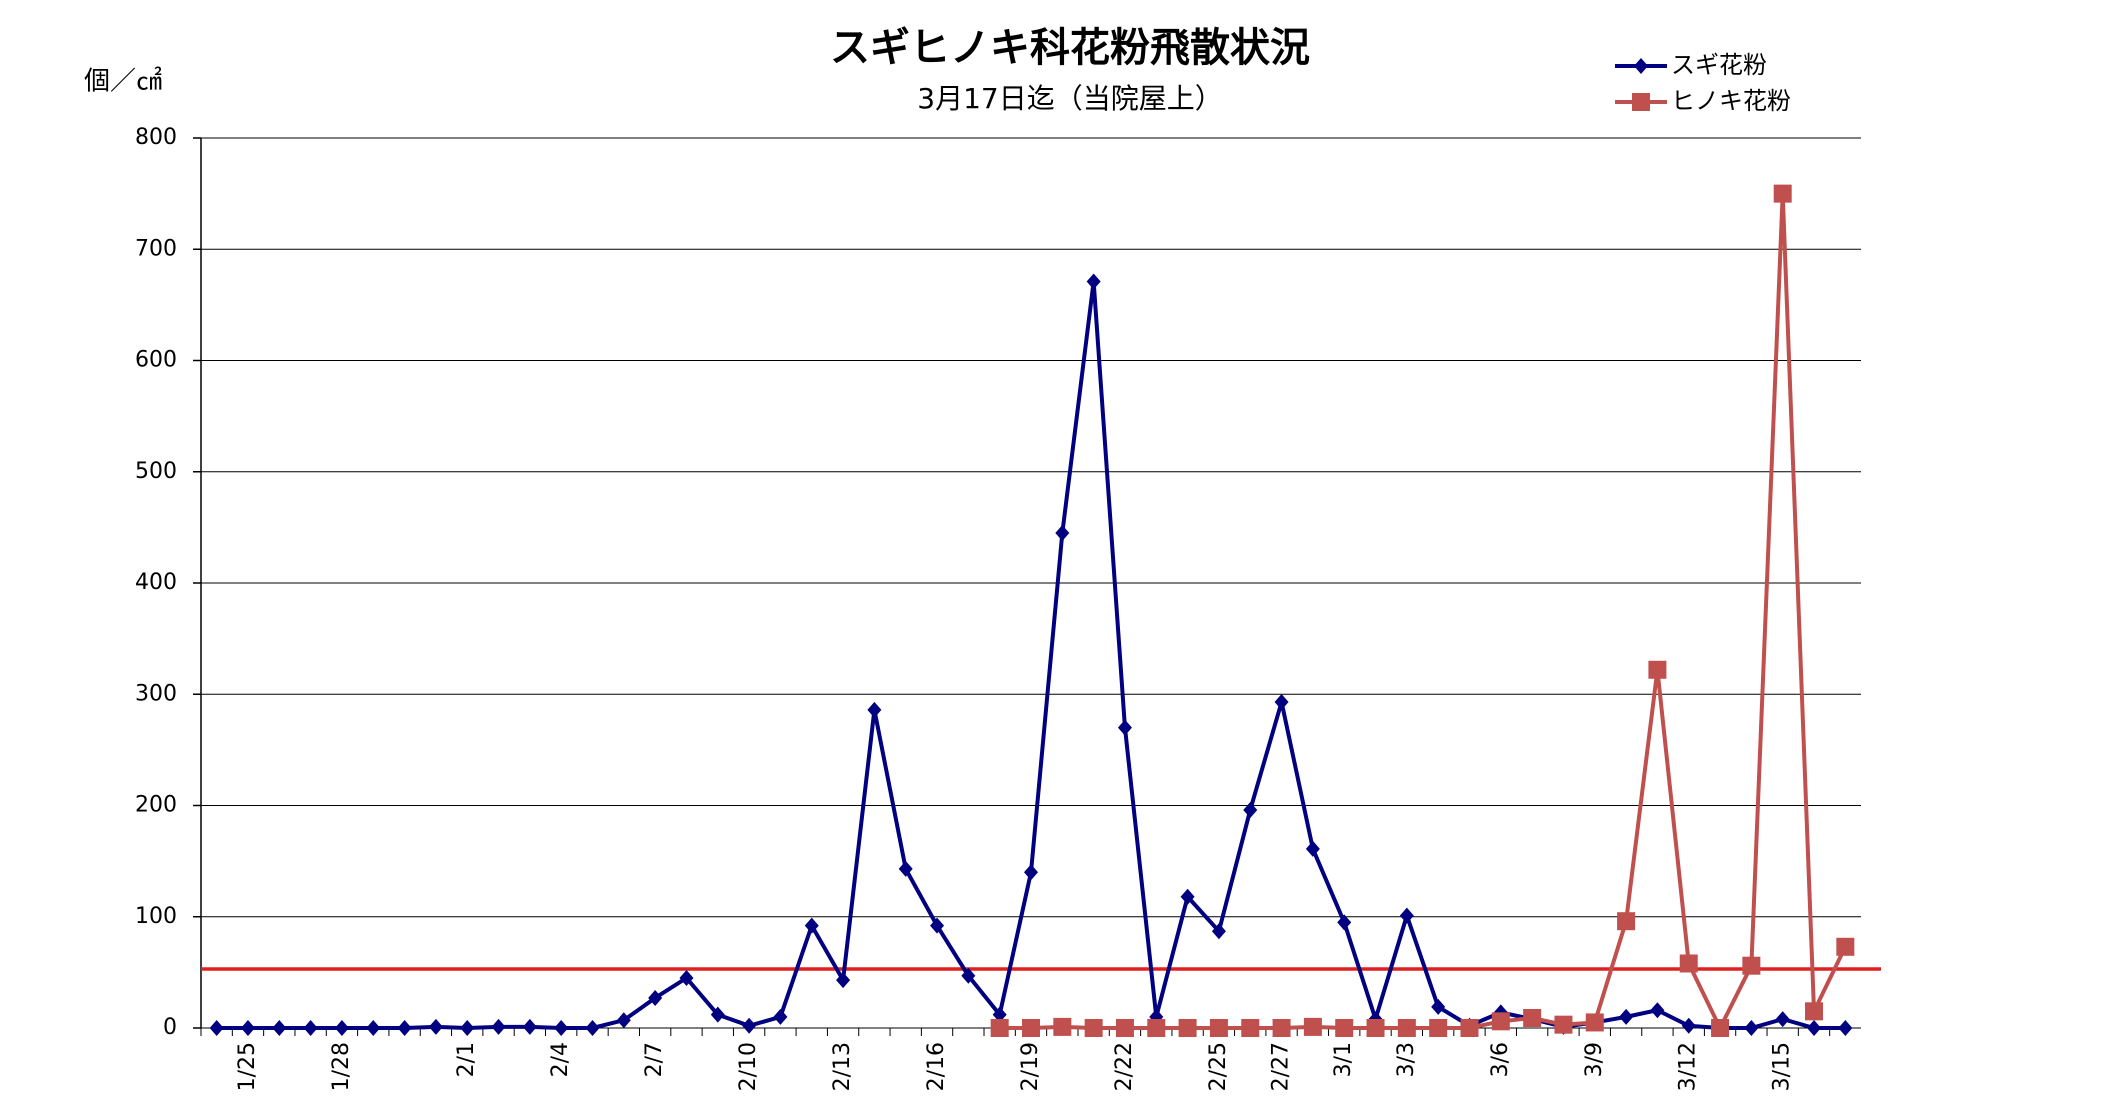  I want to click on y-tick-label: 800, so click(156, 137).